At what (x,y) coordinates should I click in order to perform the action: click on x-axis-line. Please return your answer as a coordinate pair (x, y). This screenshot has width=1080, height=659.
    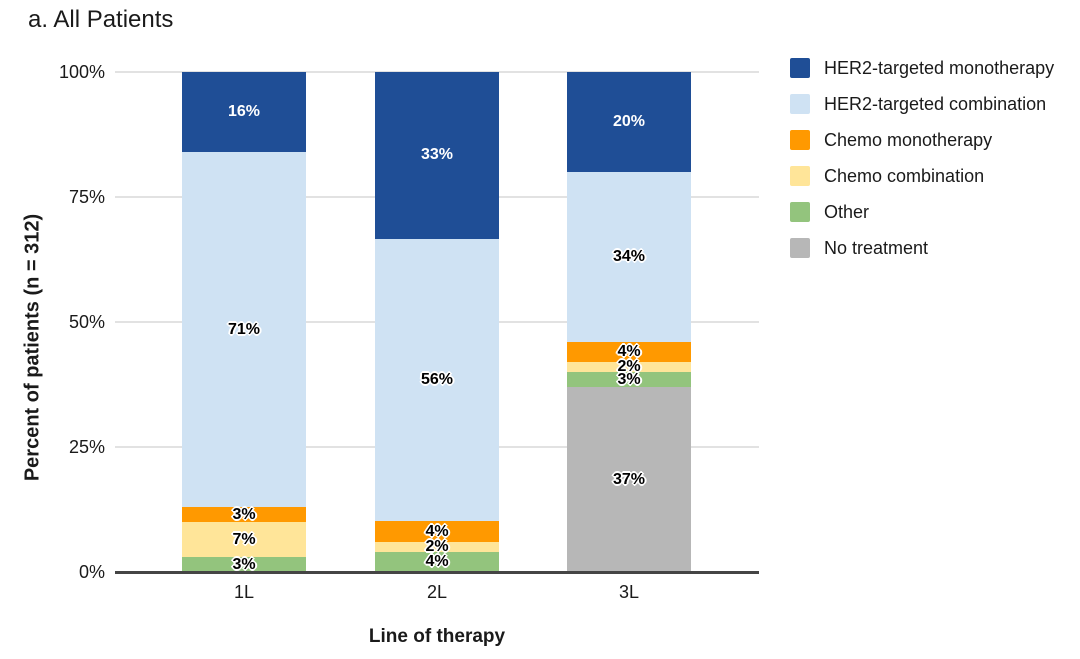
    Looking at the image, I should click on (437, 572).